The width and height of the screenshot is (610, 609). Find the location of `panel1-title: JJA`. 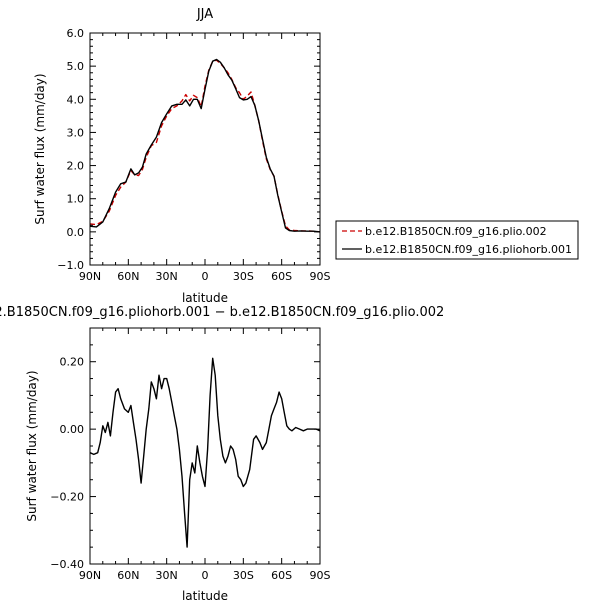

panel1-title: JJA is located at coordinates (204, 14).